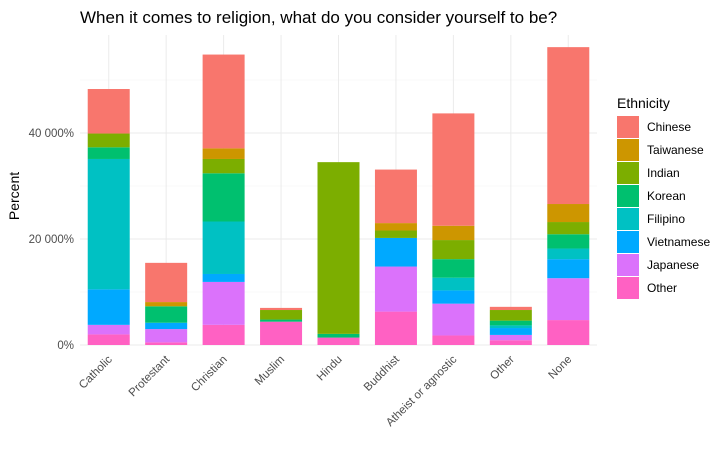 This screenshot has width=725, height=473. Describe the element at coordinates (108, 329) in the screenshot. I see `bar-segment-japanese-catholic` at that location.